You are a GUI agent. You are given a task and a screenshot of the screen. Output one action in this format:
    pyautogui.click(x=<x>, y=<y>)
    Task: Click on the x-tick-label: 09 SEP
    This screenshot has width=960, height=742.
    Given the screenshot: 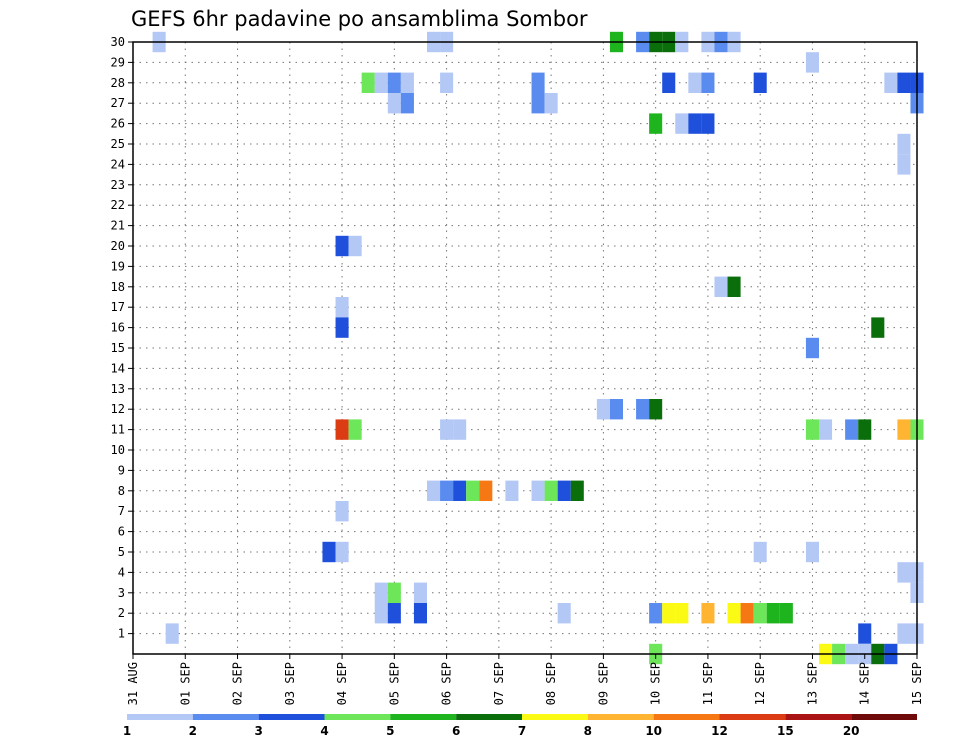 What is the action you would take?
    pyautogui.click(x=603, y=683)
    